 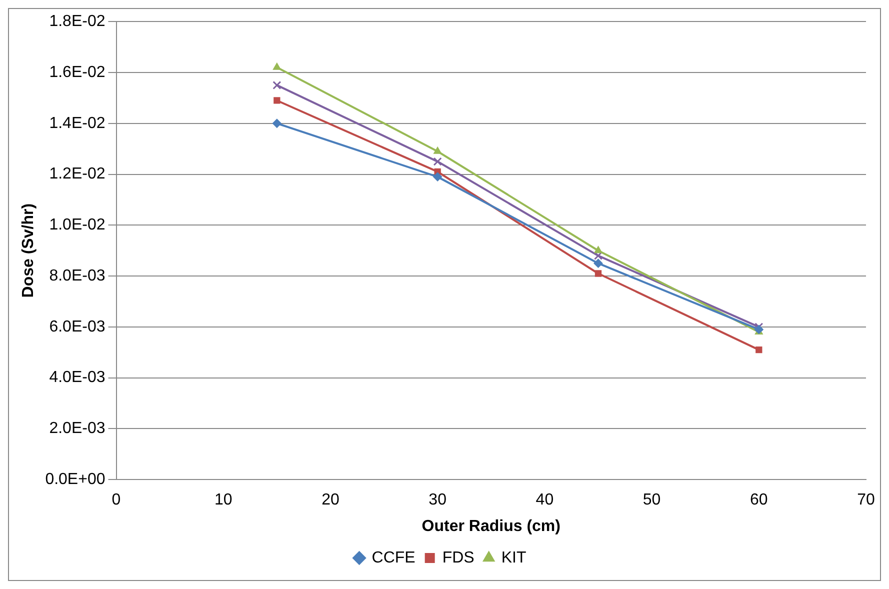 What do you see at coordinates (866, 500) in the screenshot?
I see `x-tick-label: 70` at bounding box center [866, 500].